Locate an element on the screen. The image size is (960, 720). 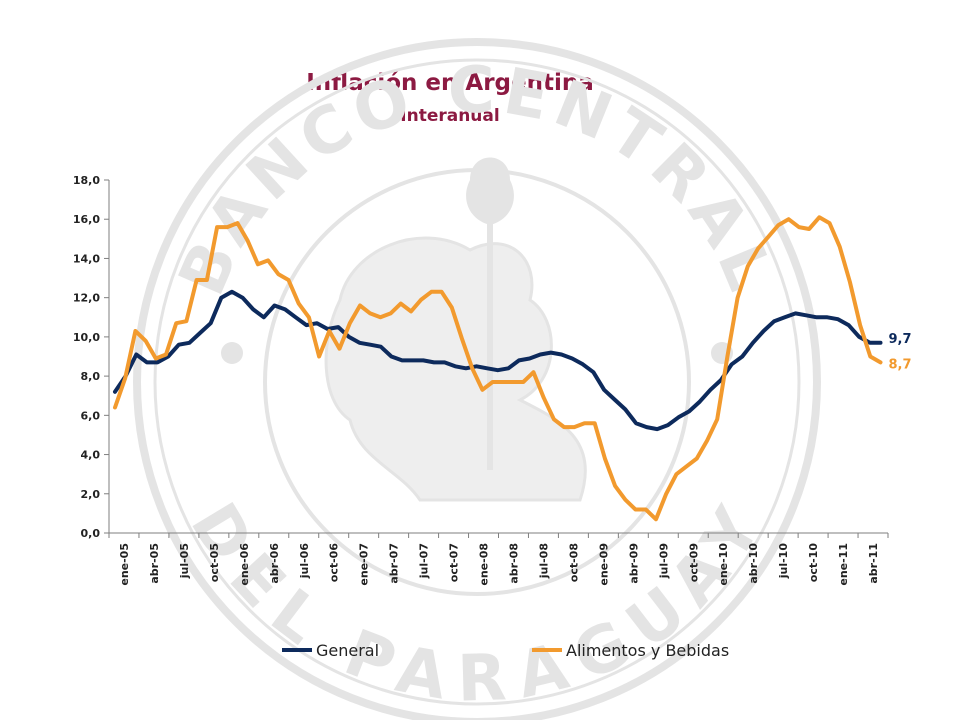
x-tick-label: jul-09 is located at coordinates (663, 561).